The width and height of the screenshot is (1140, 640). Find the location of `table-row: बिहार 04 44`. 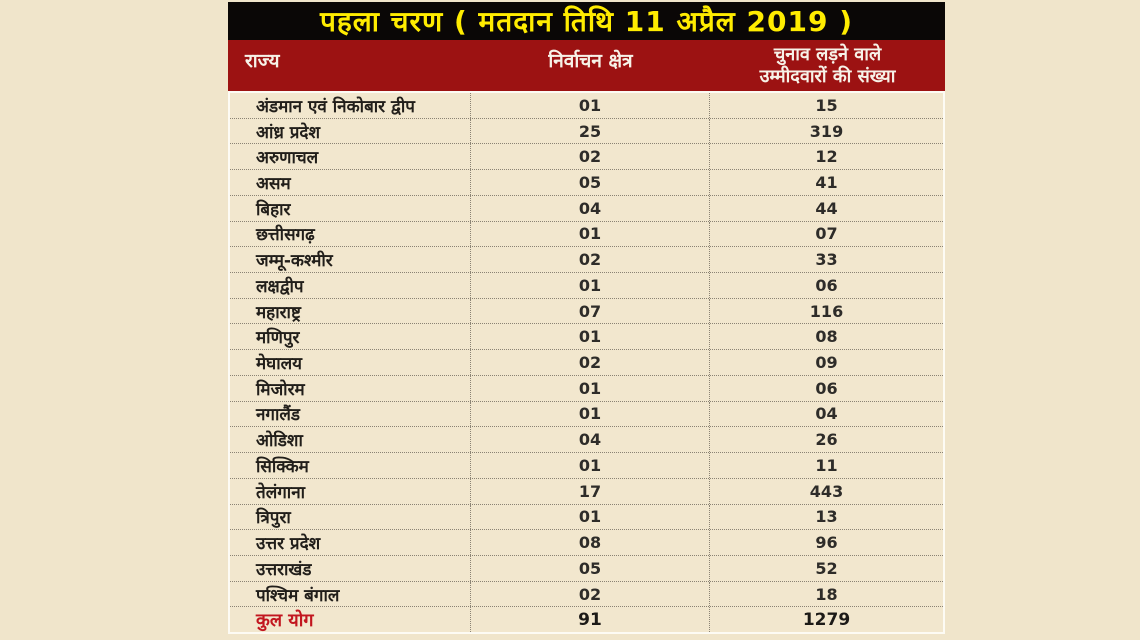

table-row: बिहार 04 44 is located at coordinates (586, 208).